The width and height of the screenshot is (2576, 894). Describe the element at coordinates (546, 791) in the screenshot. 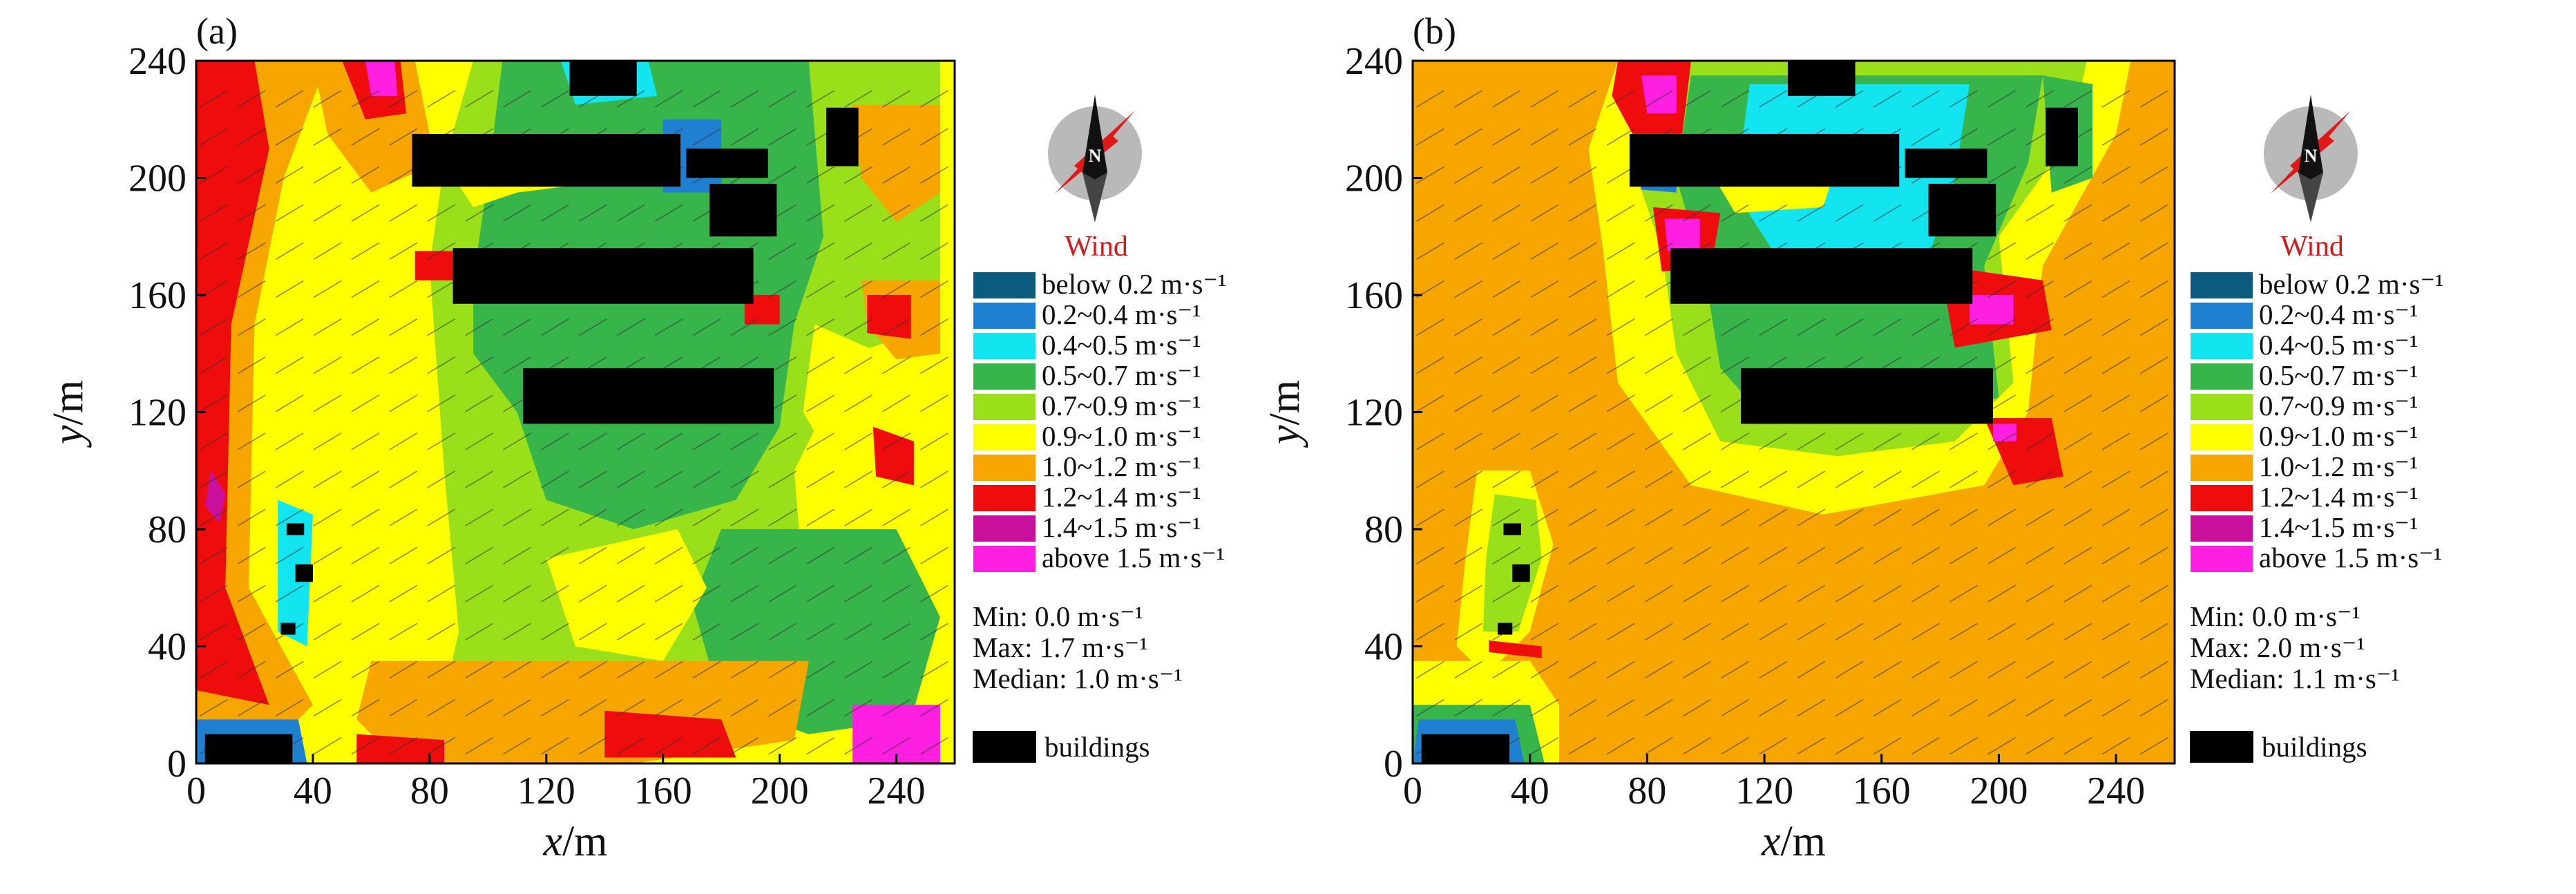

I see `x-tick-label: 120` at that location.